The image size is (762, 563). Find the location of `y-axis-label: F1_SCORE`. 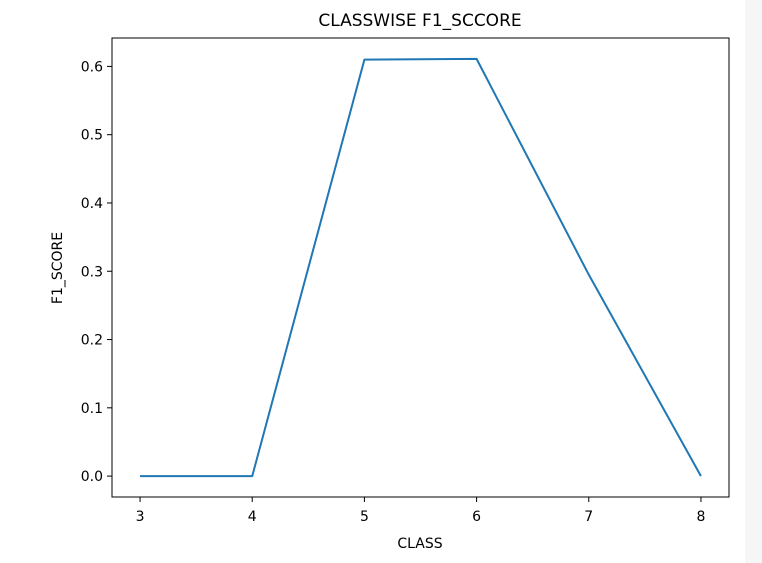

y-axis-label: F1_SCORE is located at coordinates (58, 268).